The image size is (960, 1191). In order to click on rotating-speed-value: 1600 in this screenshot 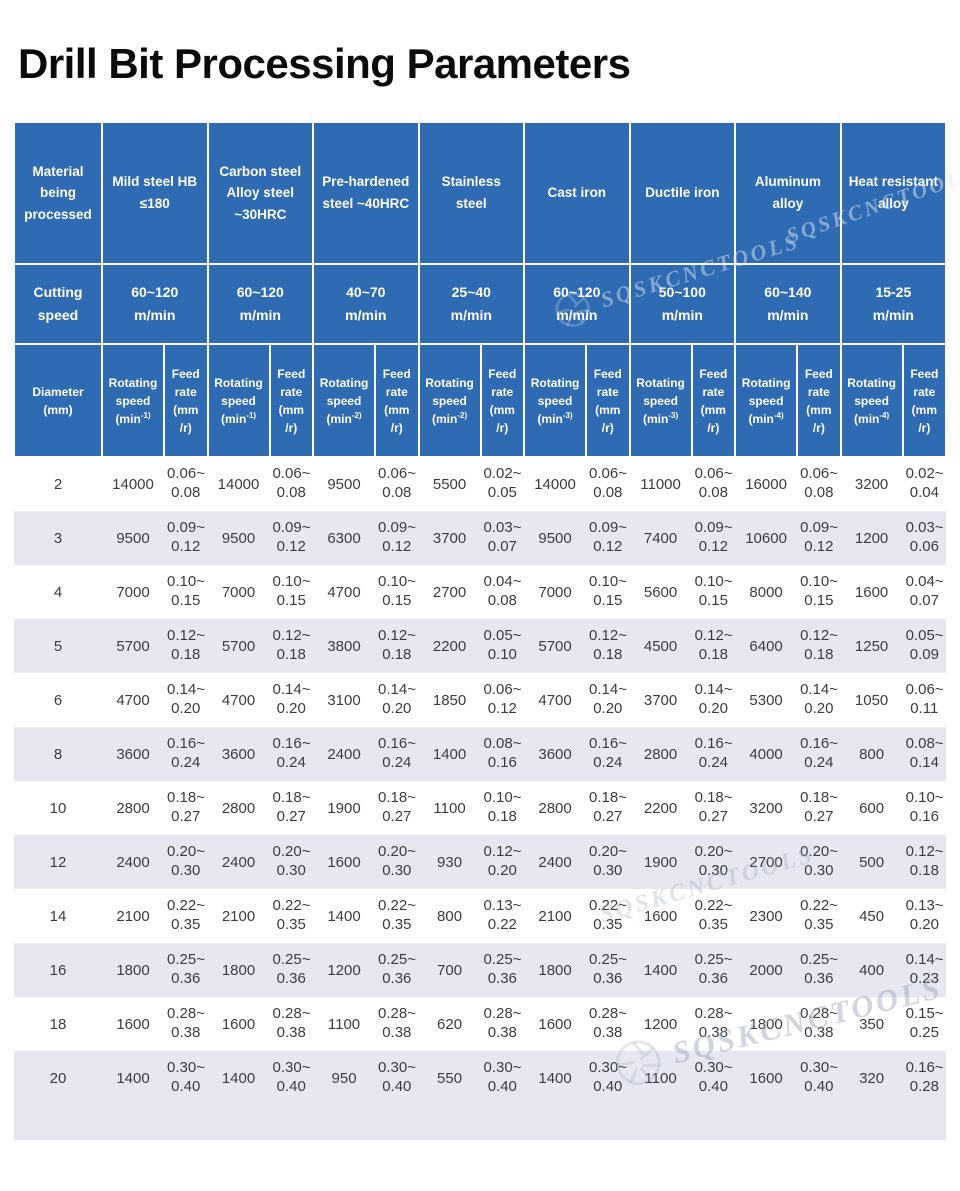, I will do `click(133, 1024)`.